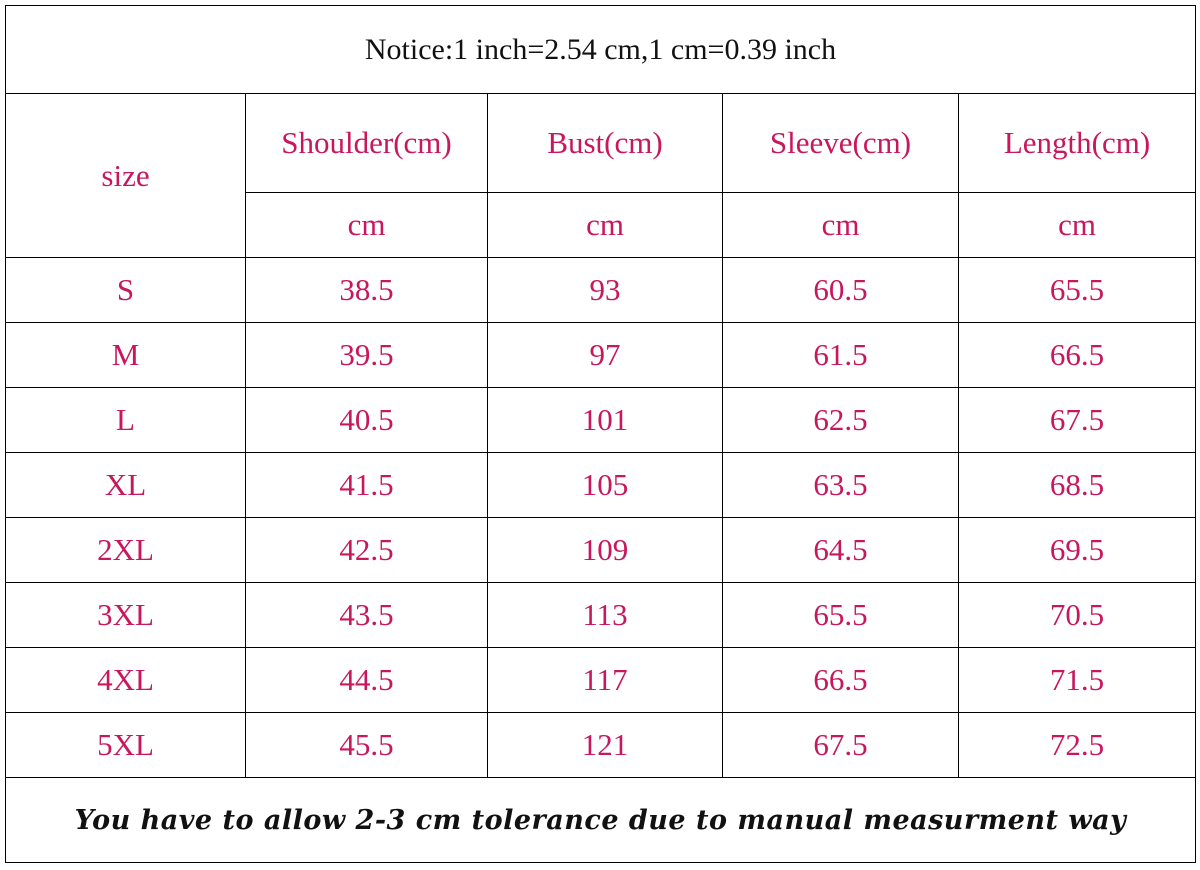 Image resolution: width=1200 pixels, height=870 pixels. I want to click on measurement: 40.5, so click(366, 420).